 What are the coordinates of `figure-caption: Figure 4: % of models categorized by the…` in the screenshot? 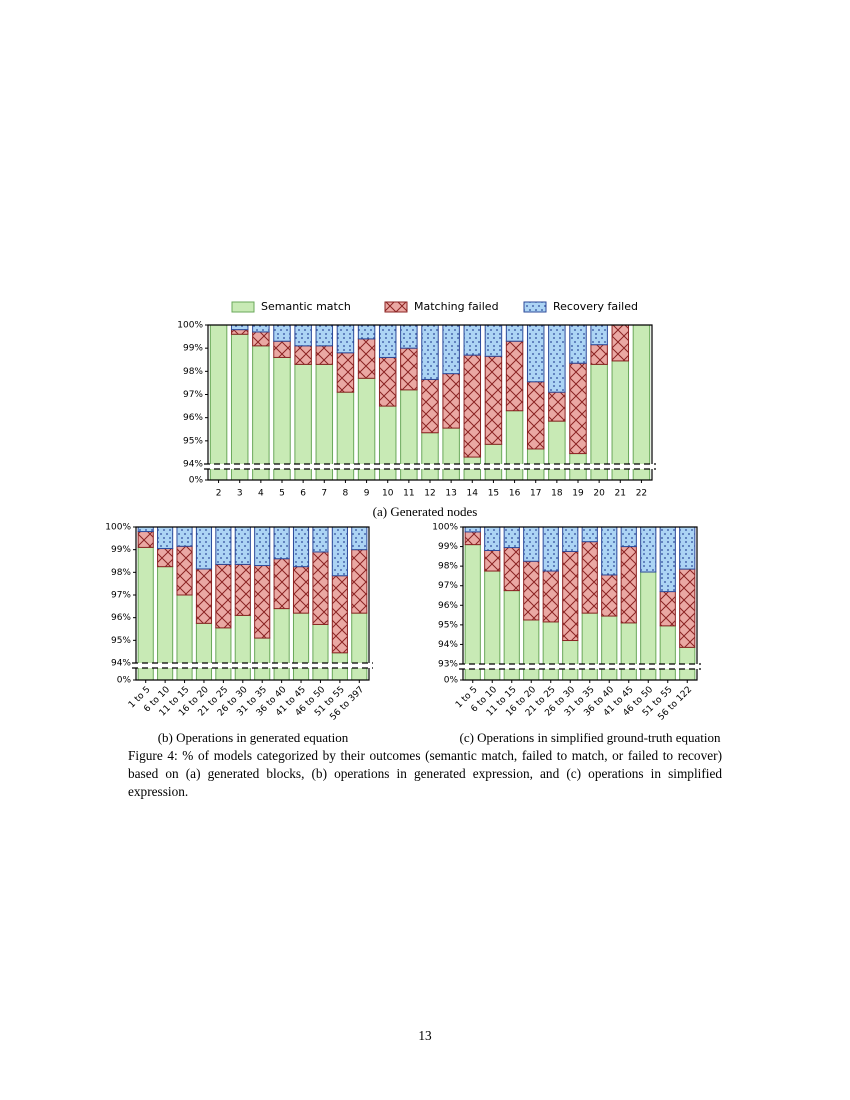 It's located at (425, 773).